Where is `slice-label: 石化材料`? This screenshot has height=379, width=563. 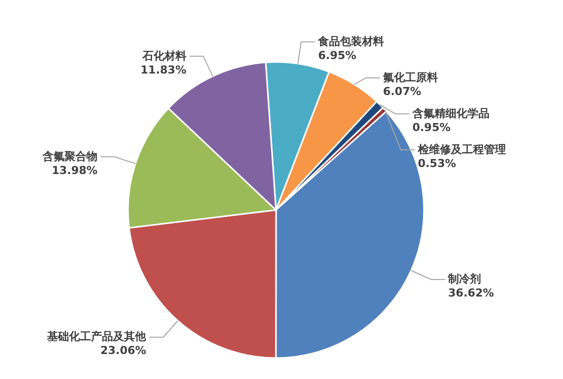 slice-label: 石化材料 is located at coordinates (163, 55).